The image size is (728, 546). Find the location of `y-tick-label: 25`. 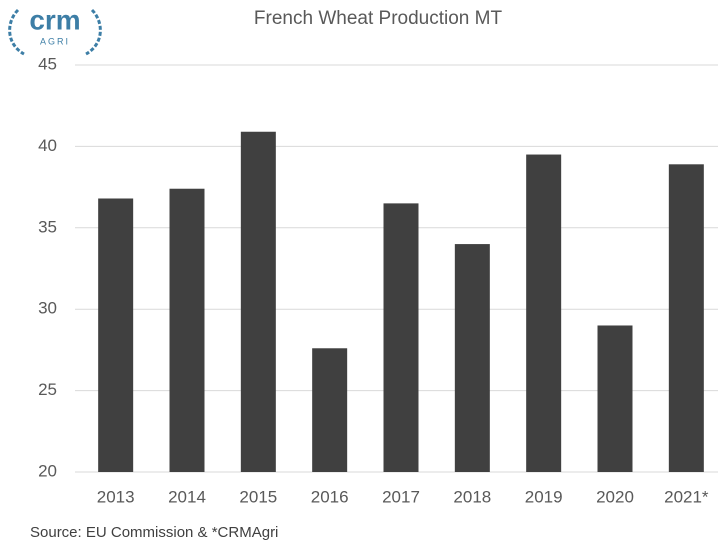

y-tick-label: 25 is located at coordinates (47, 389).